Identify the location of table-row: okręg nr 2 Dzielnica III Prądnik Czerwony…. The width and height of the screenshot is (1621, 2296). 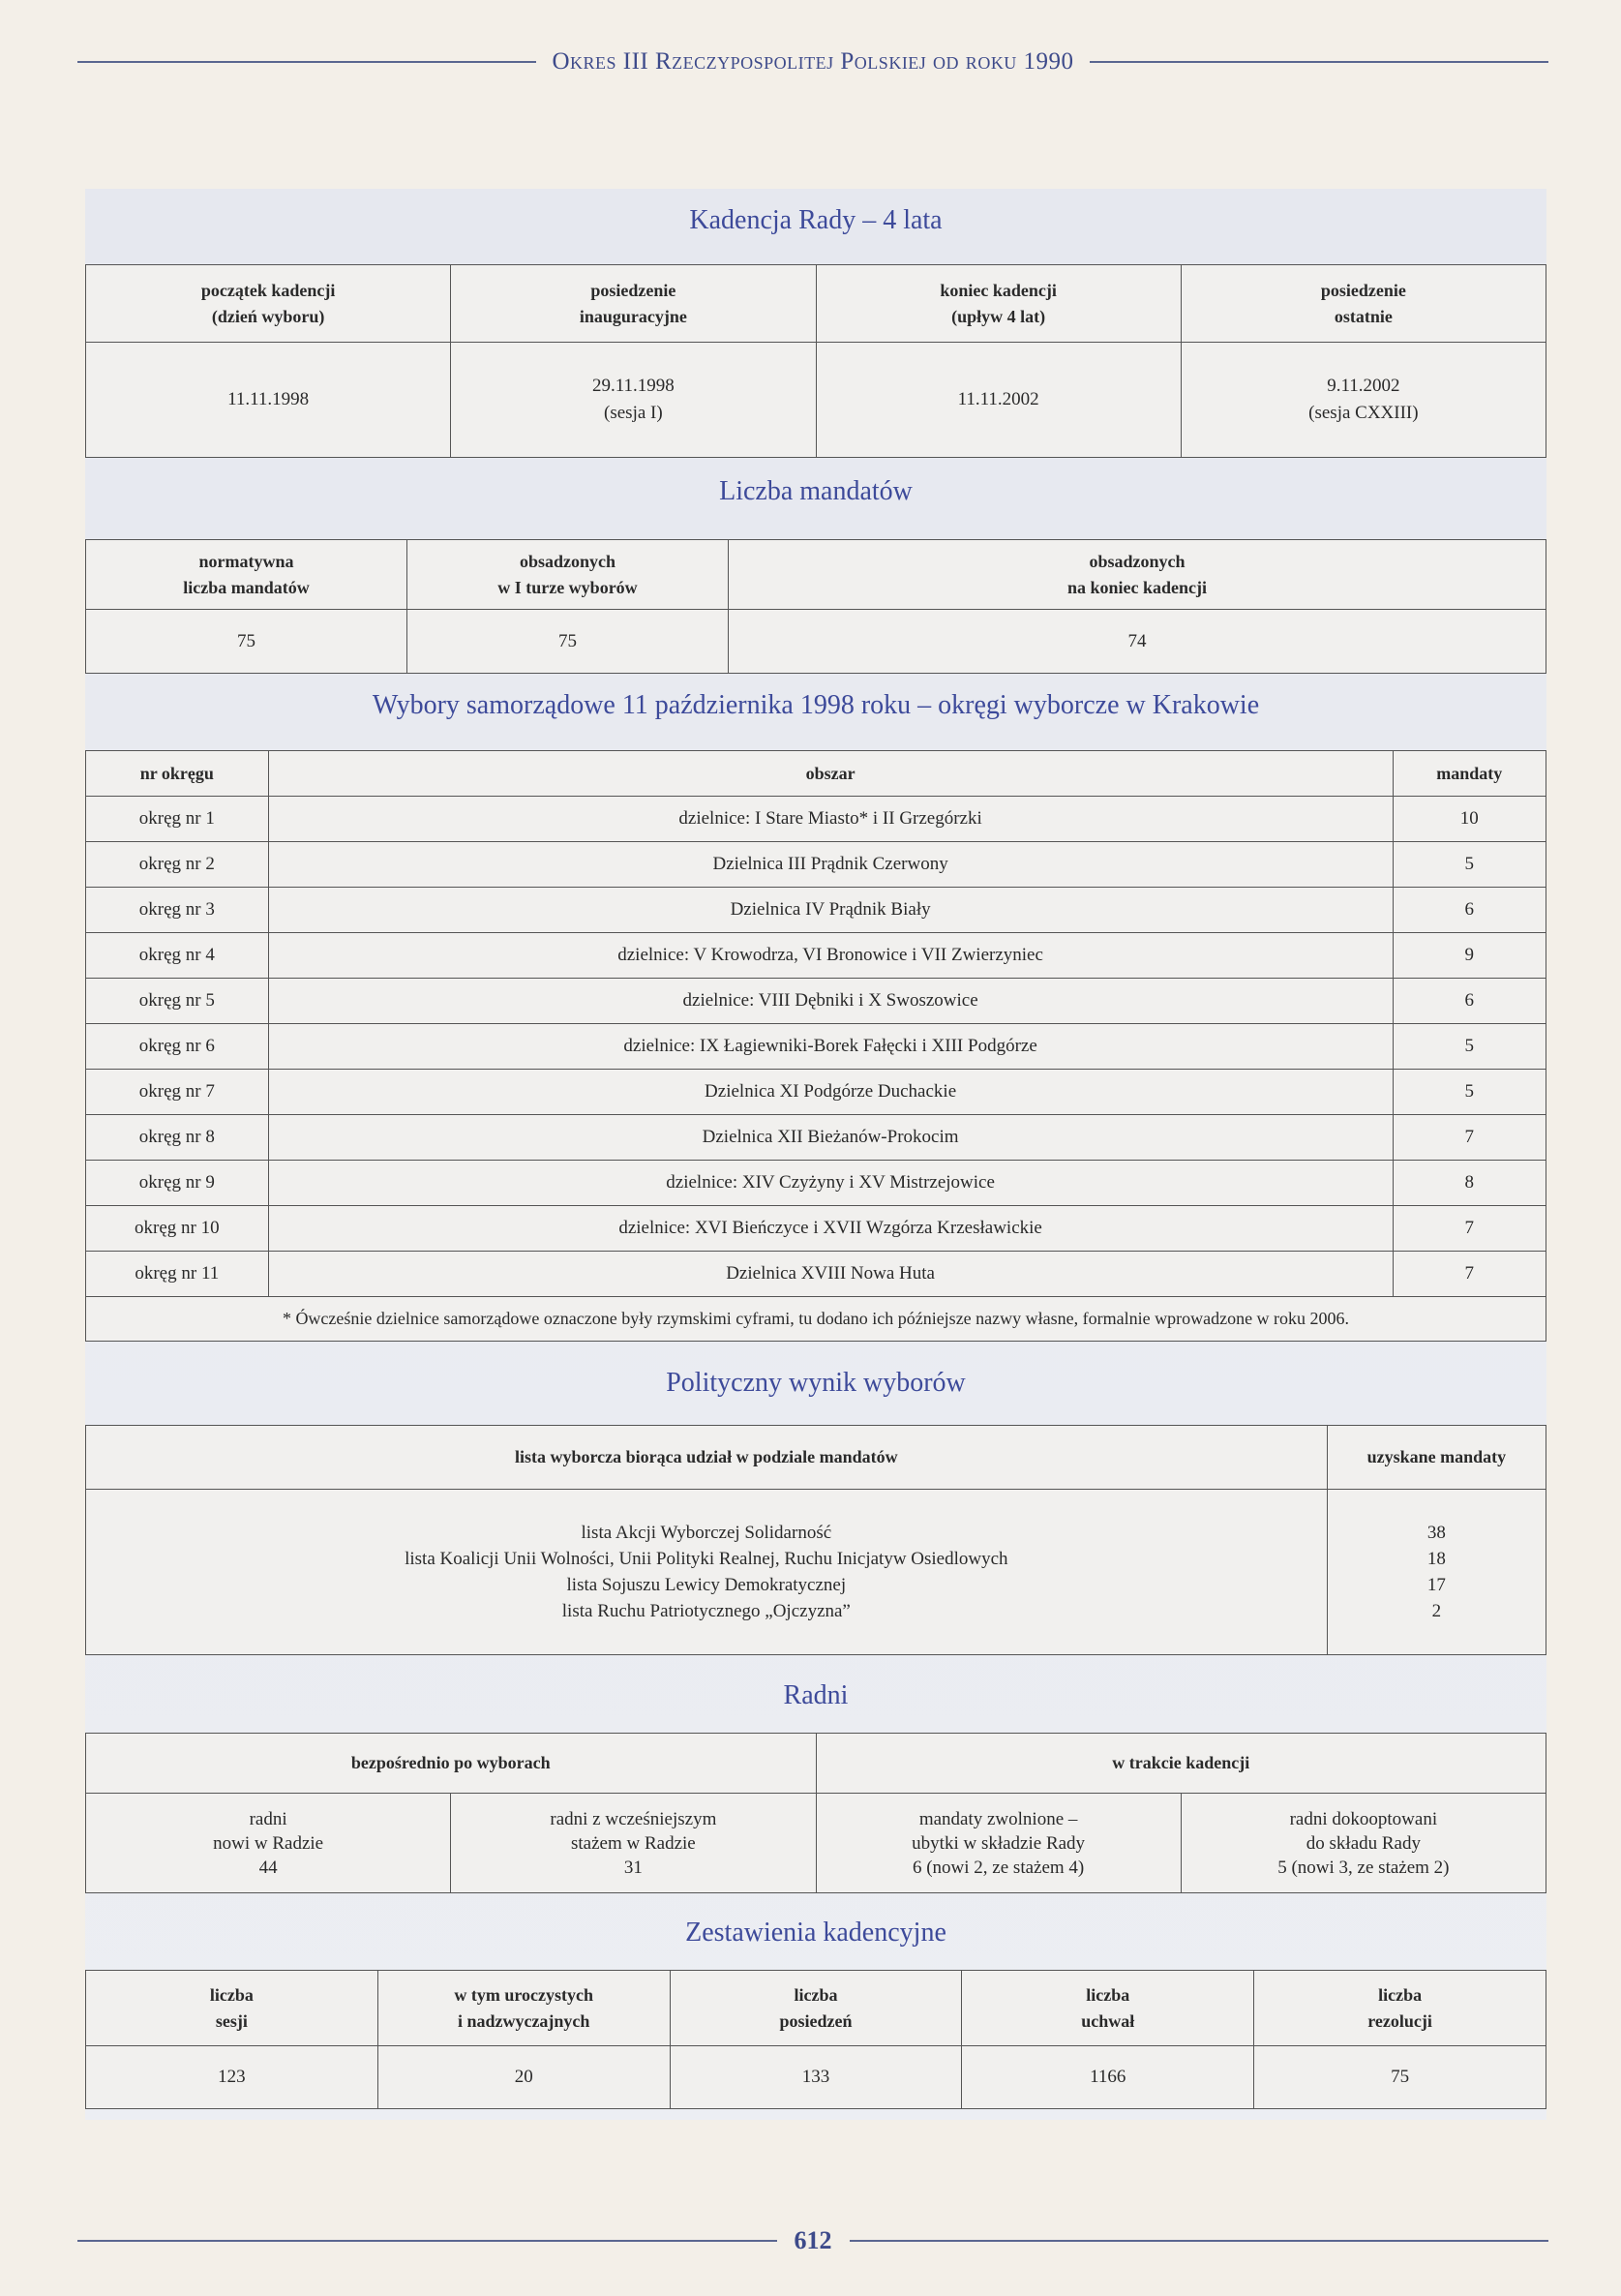
(816, 864).